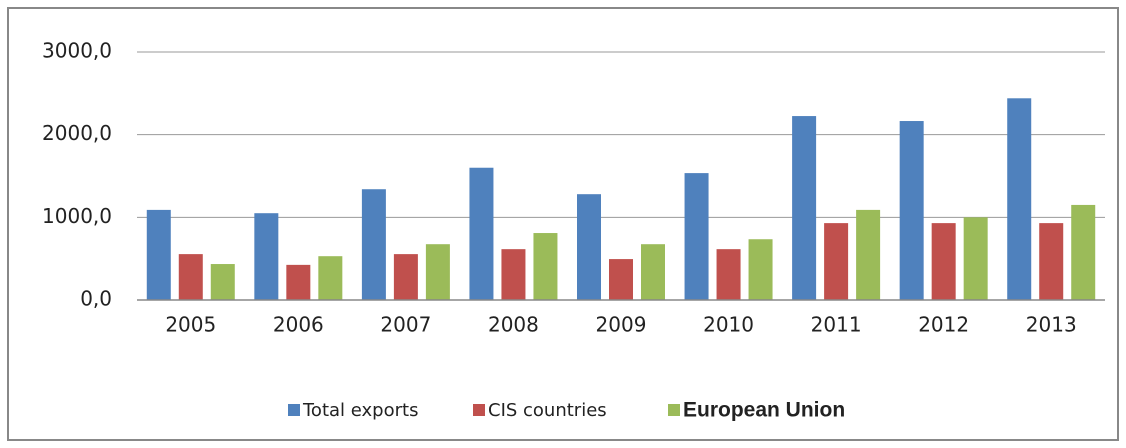 The width and height of the screenshot is (1126, 448). Describe the element at coordinates (1051, 325) in the screenshot. I see `x-tick-label: 2013` at that location.